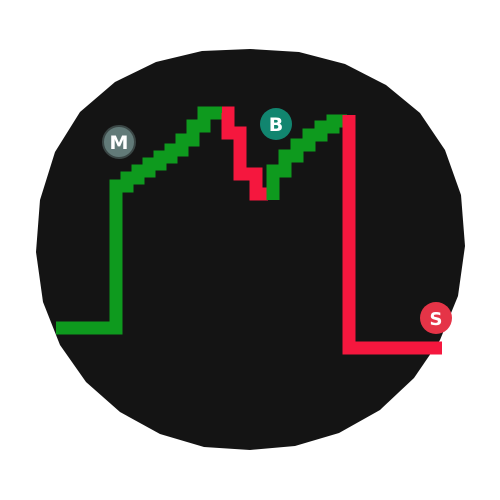  I want to click on m-badge-label: M, so click(119, 143).